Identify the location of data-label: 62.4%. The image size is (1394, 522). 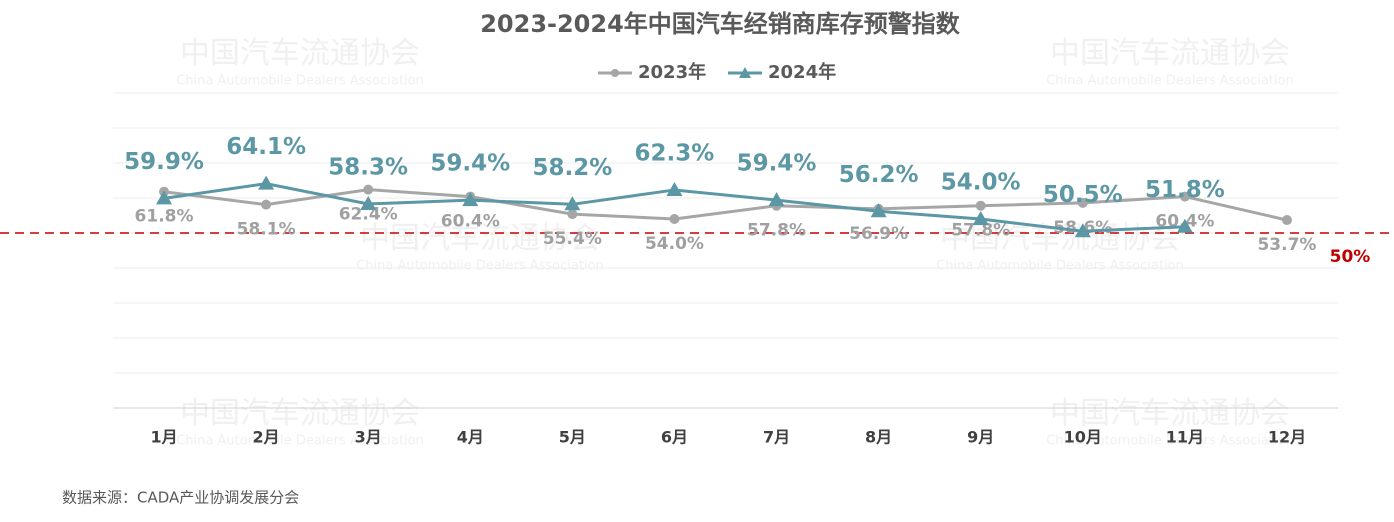
(368, 215).